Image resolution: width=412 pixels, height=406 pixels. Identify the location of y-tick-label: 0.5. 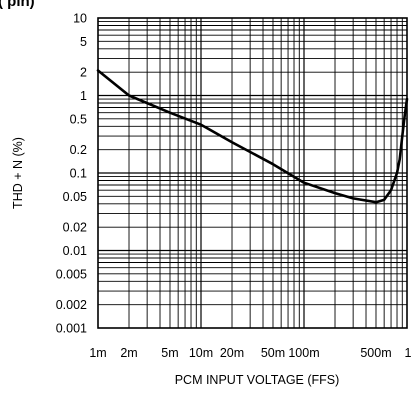
(78, 119).